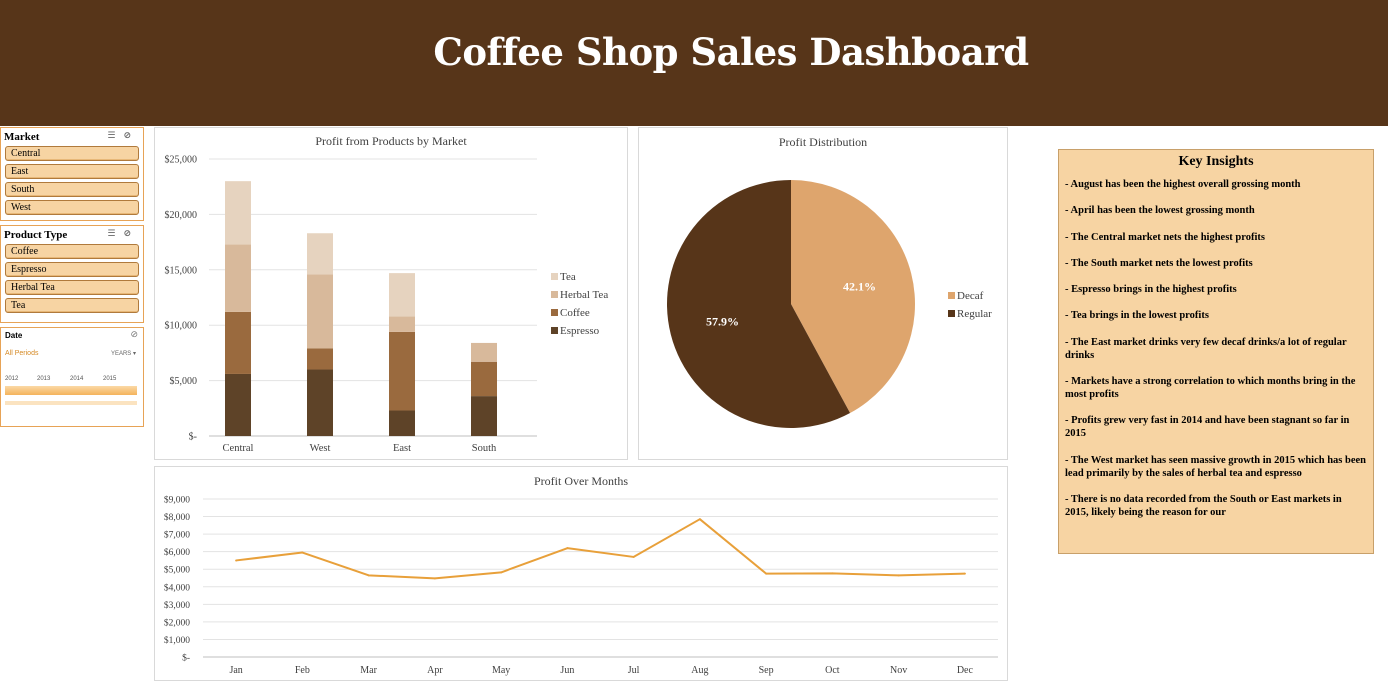  I want to click on slicer-item-east: East, so click(72, 171).